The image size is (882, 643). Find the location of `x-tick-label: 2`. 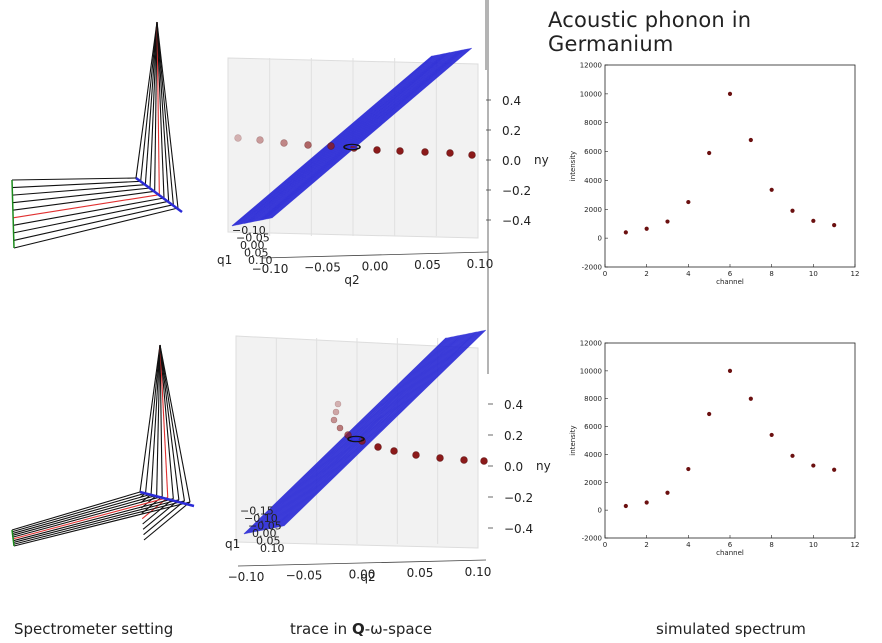

x-tick-label: 2 is located at coordinates (646, 545).